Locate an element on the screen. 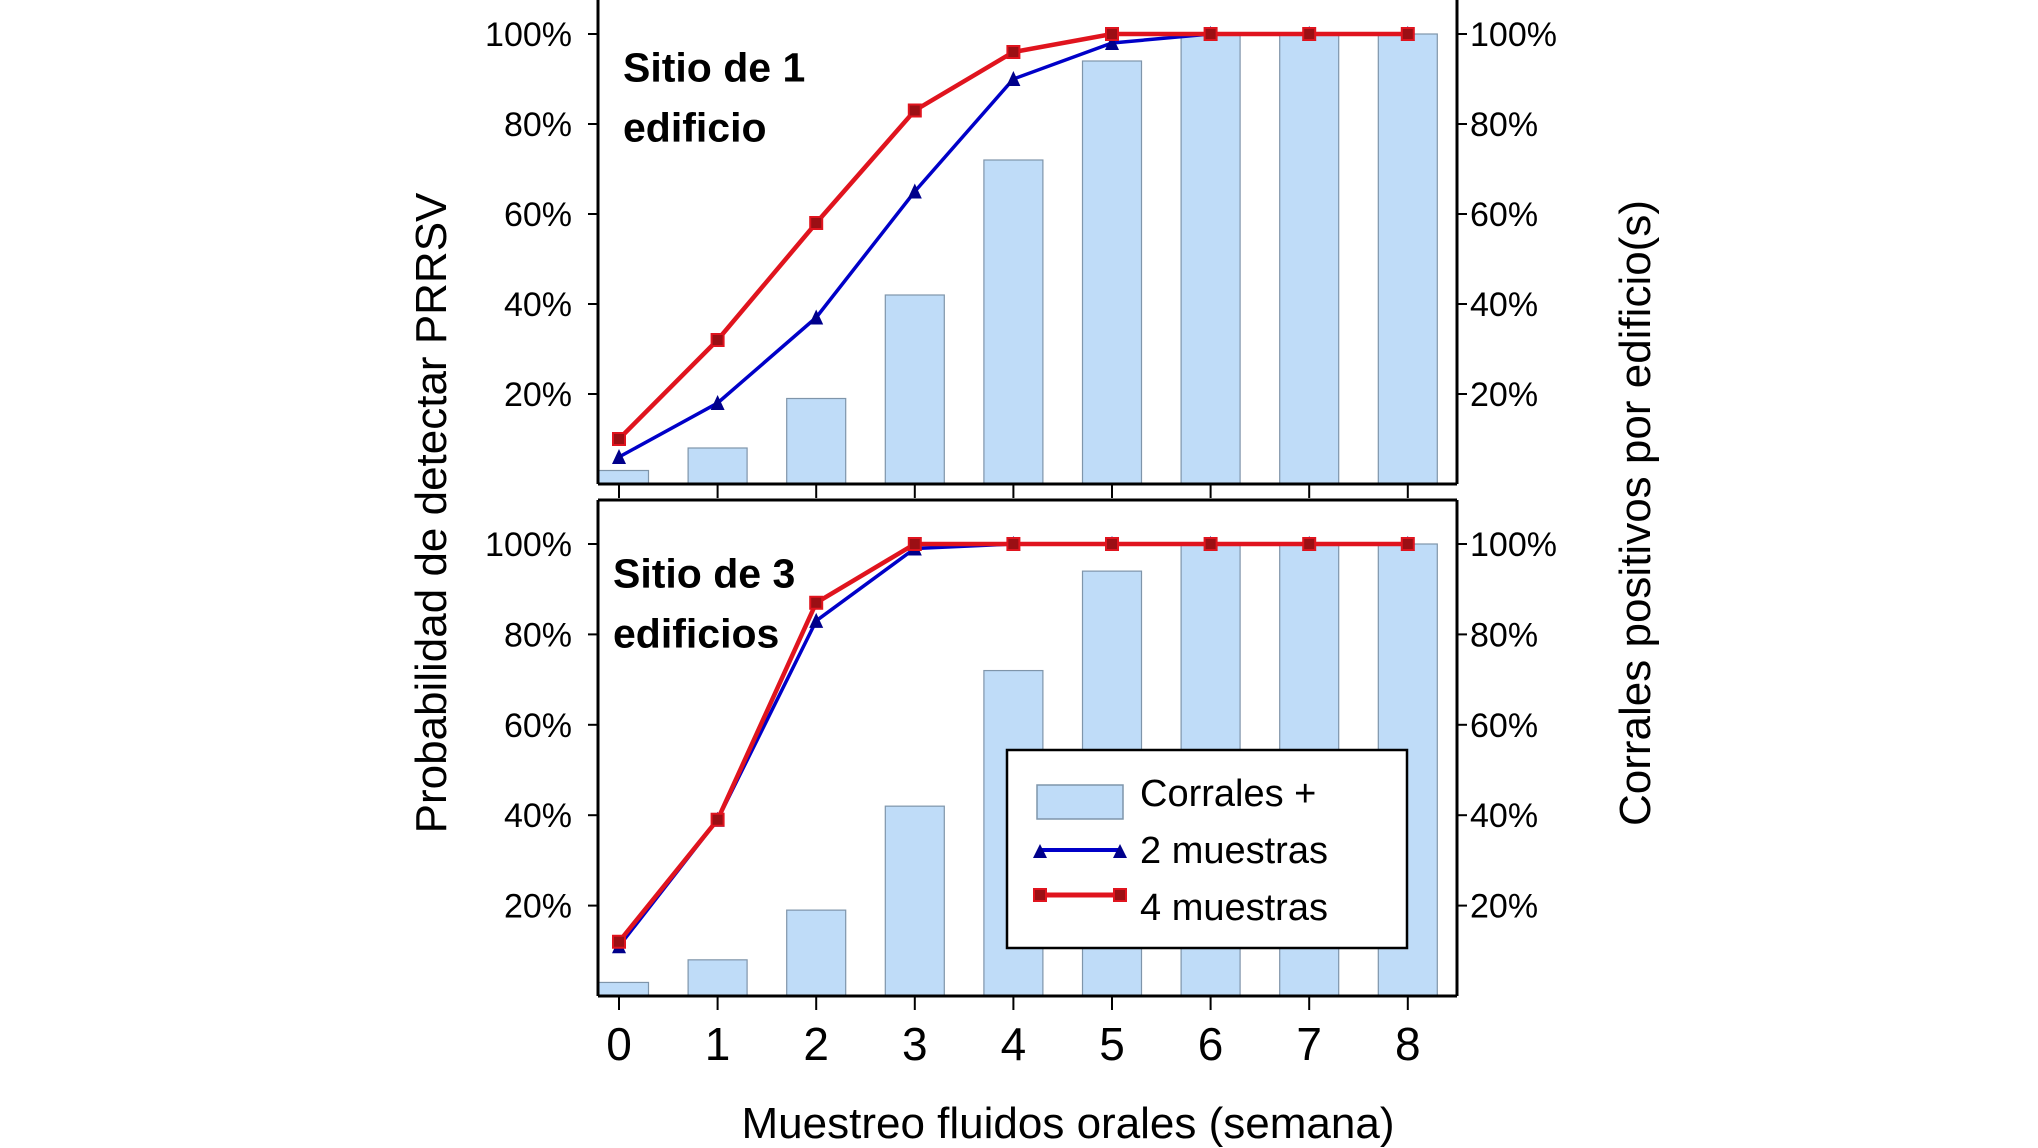 The image size is (2038, 1148). y-axis-label-right: Corrales positivos por edificio(s) is located at coordinates (1635, 513).